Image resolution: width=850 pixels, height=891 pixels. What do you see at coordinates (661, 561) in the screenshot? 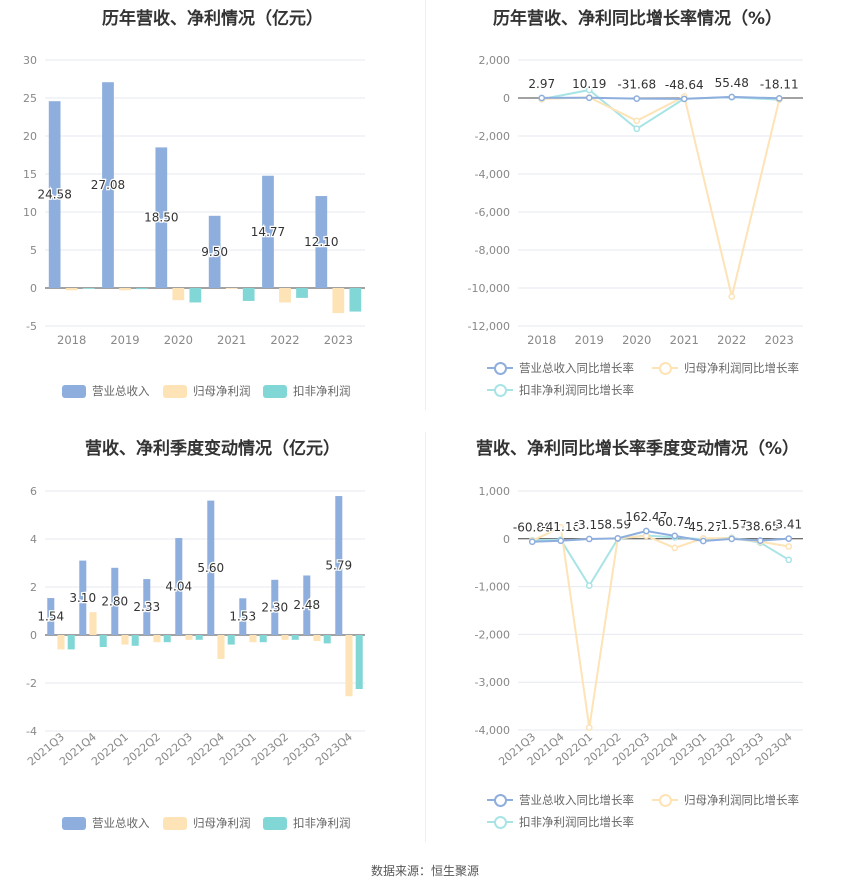
I see `series-line-deducted-profit-growth` at bounding box center [661, 561].